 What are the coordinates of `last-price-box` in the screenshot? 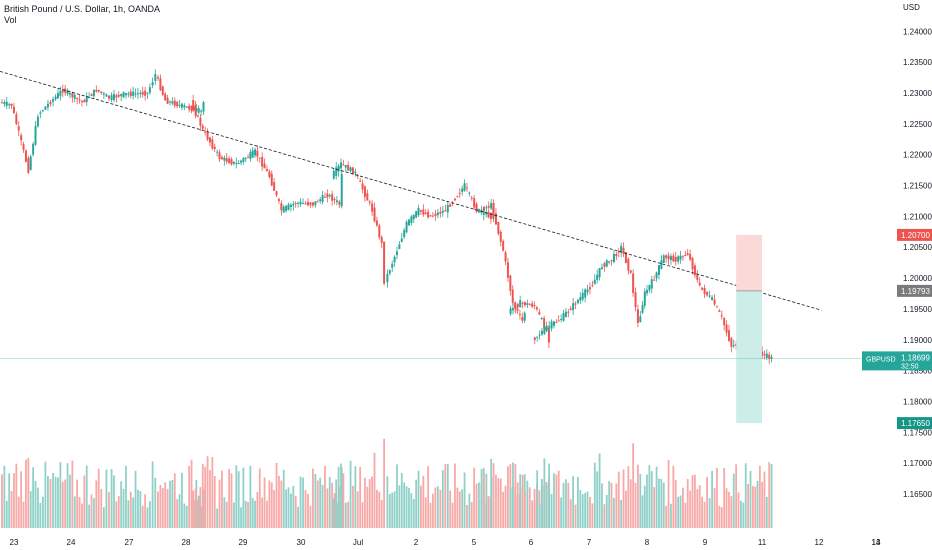 It's located at (897, 361).